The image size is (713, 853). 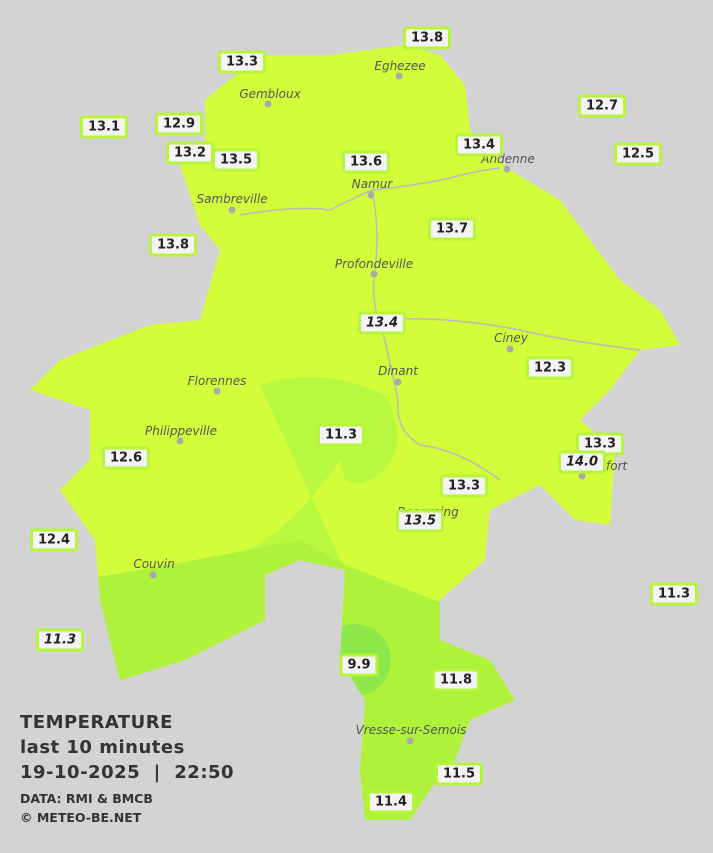 I want to click on station-temp: 14.0, so click(x=582, y=462).